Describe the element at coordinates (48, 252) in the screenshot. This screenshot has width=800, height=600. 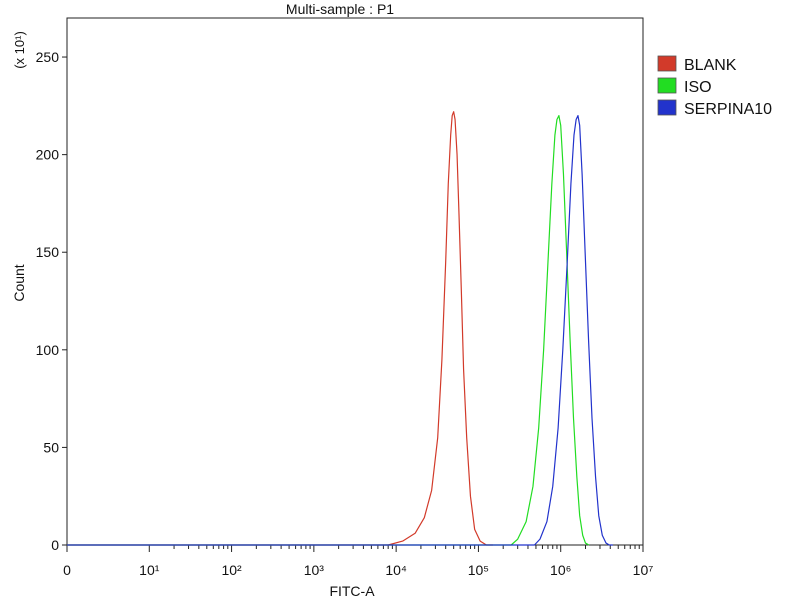
I see `y-tick-label: 150` at that location.